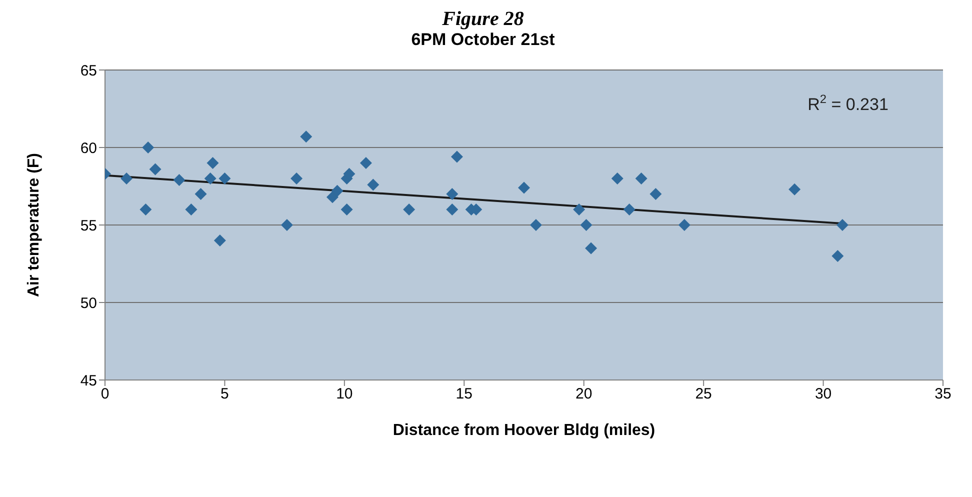 Image resolution: width=972 pixels, height=497 pixels. I want to click on x-tick-label: 15, so click(464, 394).